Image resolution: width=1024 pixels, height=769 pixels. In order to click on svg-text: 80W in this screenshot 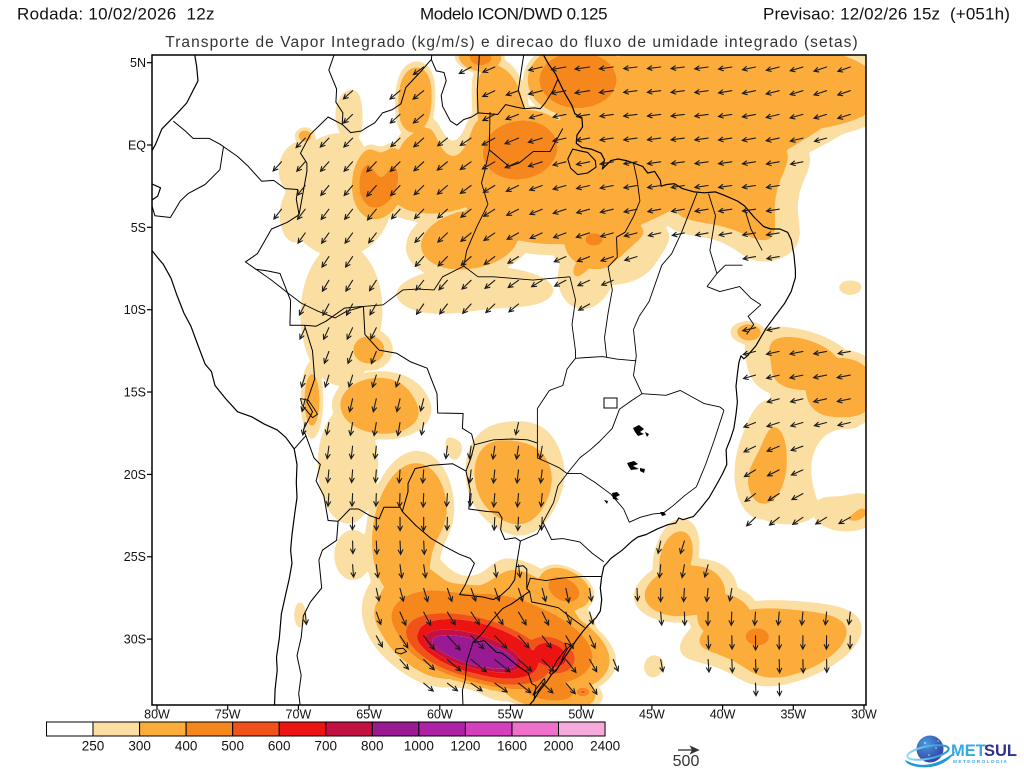, I will do `click(157, 715)`.